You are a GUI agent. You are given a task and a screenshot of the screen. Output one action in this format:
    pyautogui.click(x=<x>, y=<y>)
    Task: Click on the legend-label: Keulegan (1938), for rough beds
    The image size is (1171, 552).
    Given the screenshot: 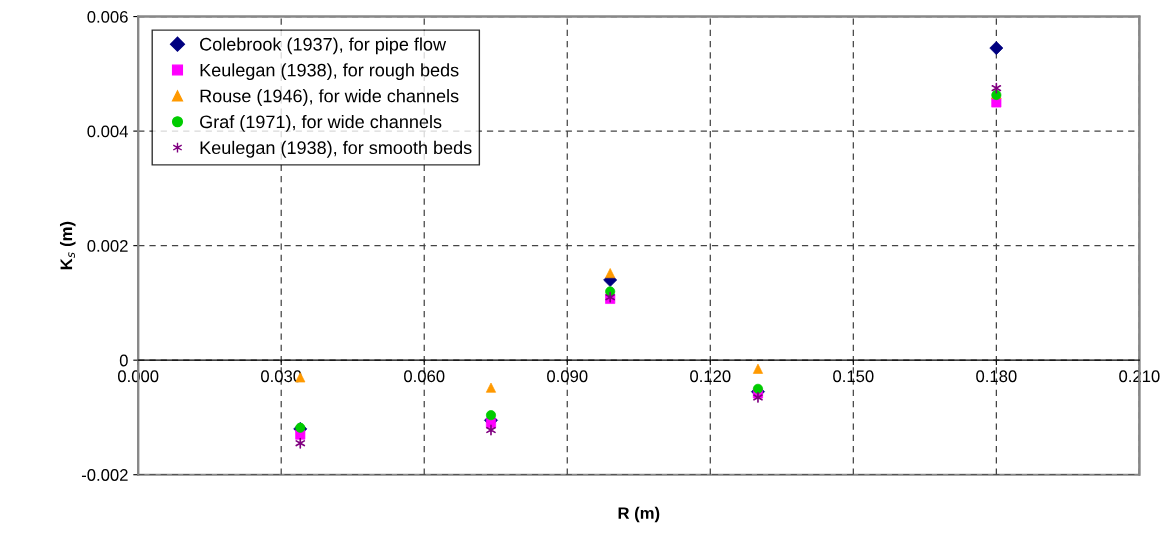 What is the action you would take?
    pyautogui.click(x=329, y=72)
    